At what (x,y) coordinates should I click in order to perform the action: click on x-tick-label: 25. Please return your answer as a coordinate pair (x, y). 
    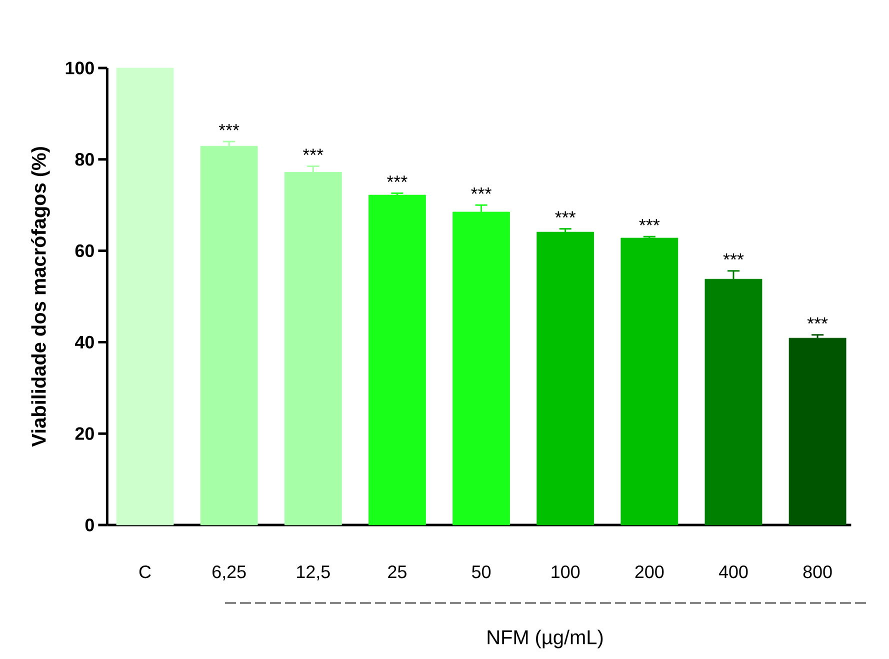
    Looking at the image, I should click on (397, 572).